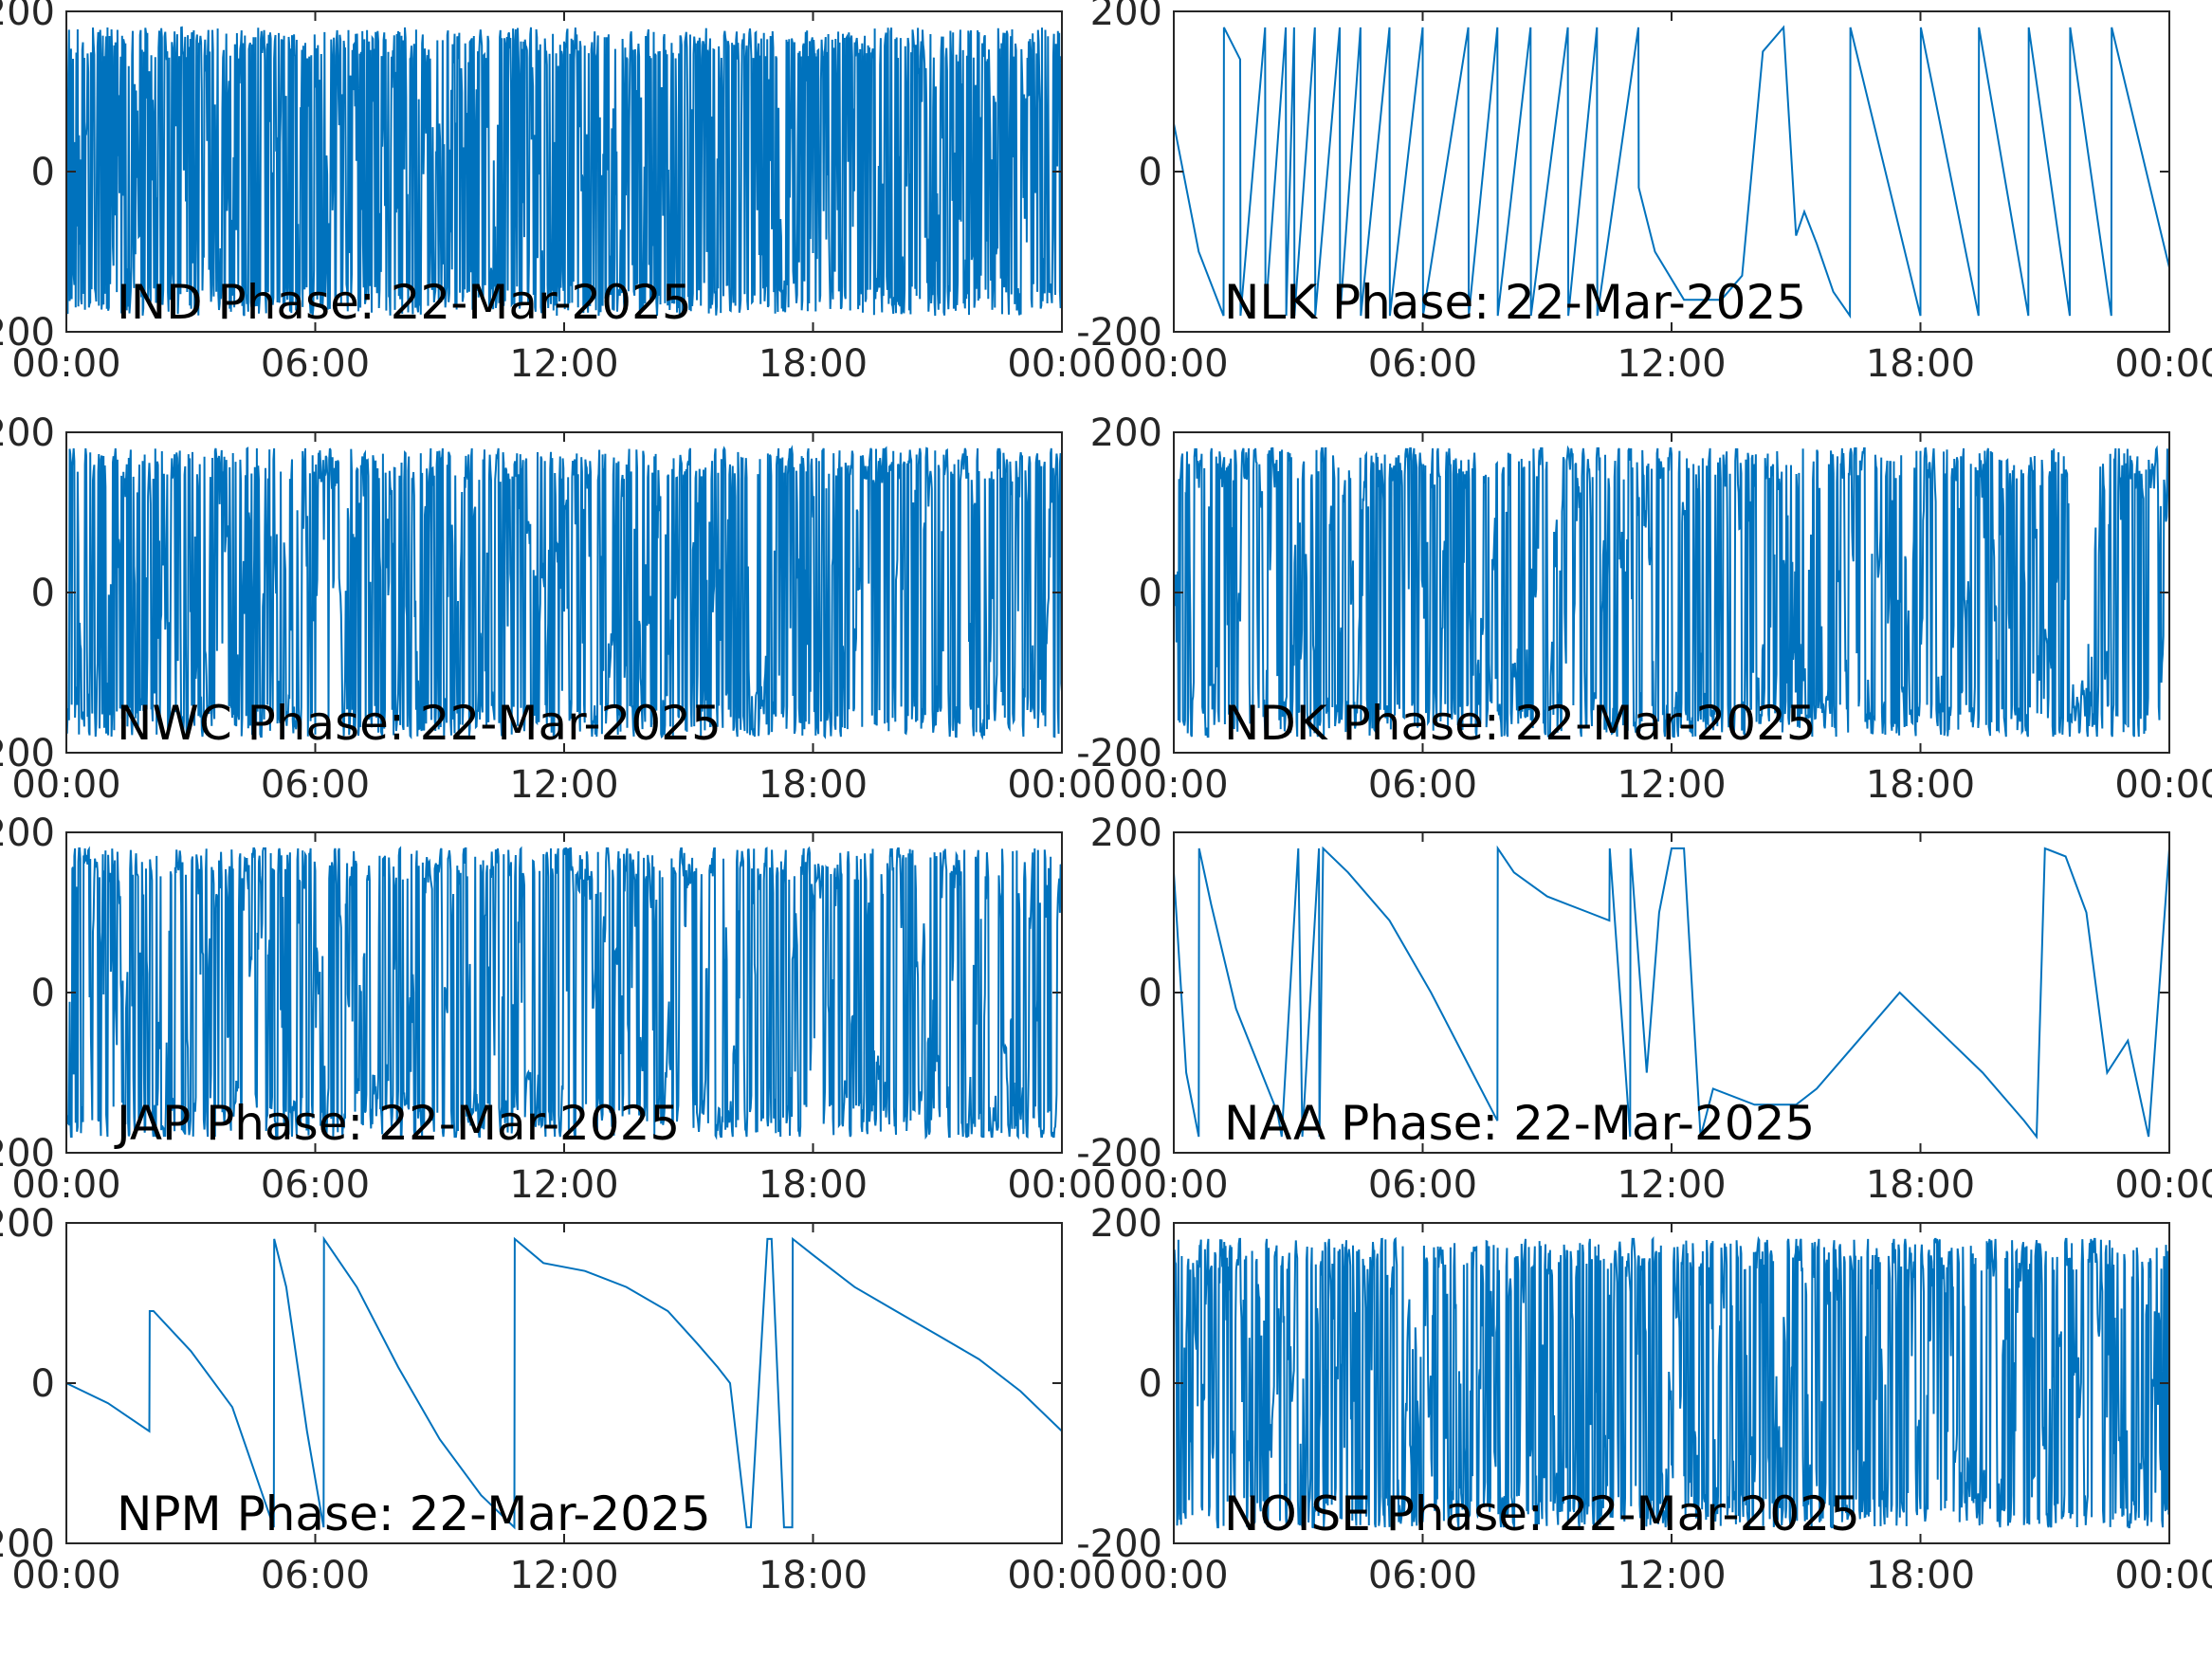  Describe the element at coordinates (1671, 172) in the screenshot. I see `series-line-nlk` at that location.